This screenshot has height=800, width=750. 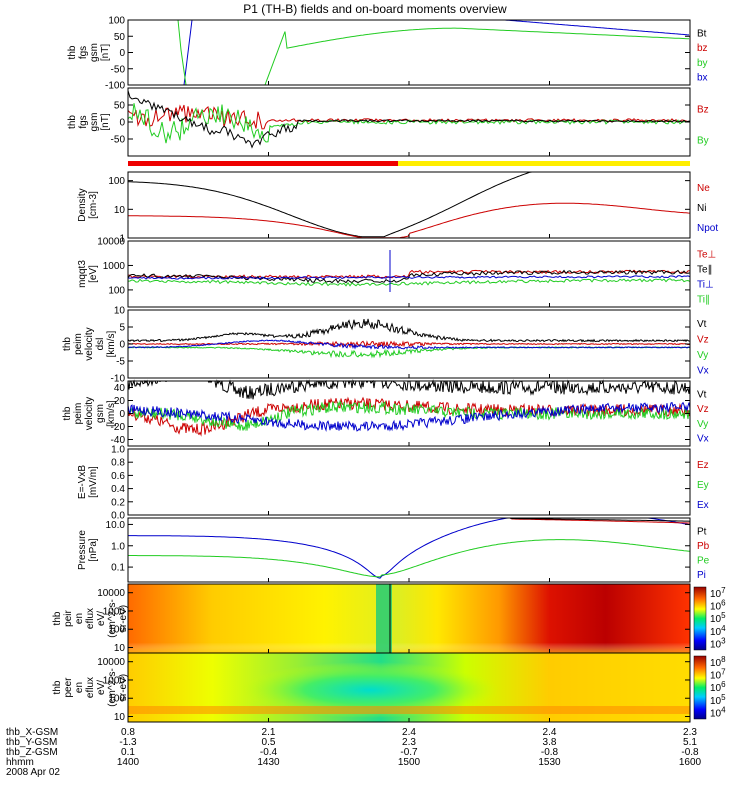 I want to click on legend-temperature-1: Te∥, so click(x=705, y=270).